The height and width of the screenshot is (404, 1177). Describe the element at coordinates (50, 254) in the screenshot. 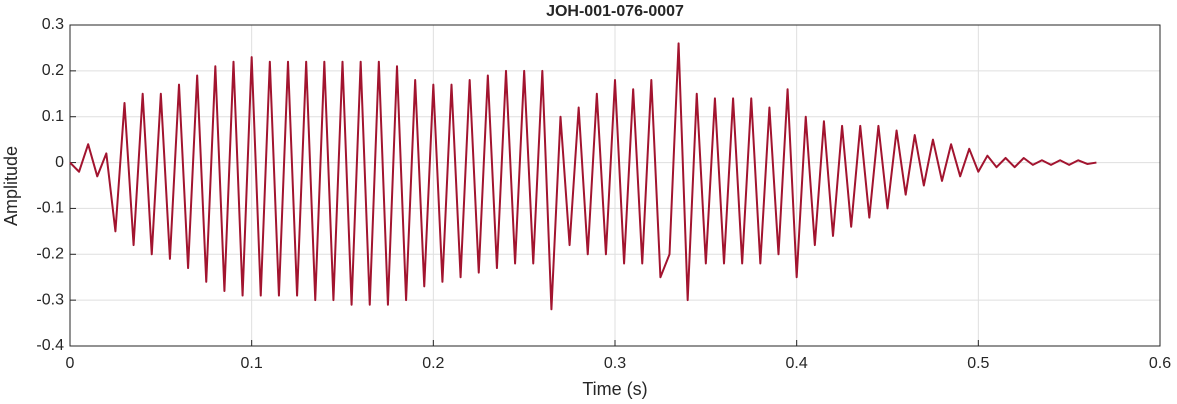

I see `y-tick-label: -0.2` at that location.